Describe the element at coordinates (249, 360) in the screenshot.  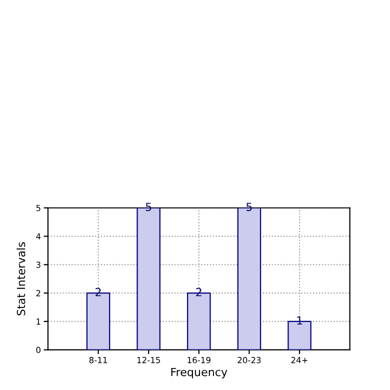
I see `x-tick-label: 20-23` at that location.